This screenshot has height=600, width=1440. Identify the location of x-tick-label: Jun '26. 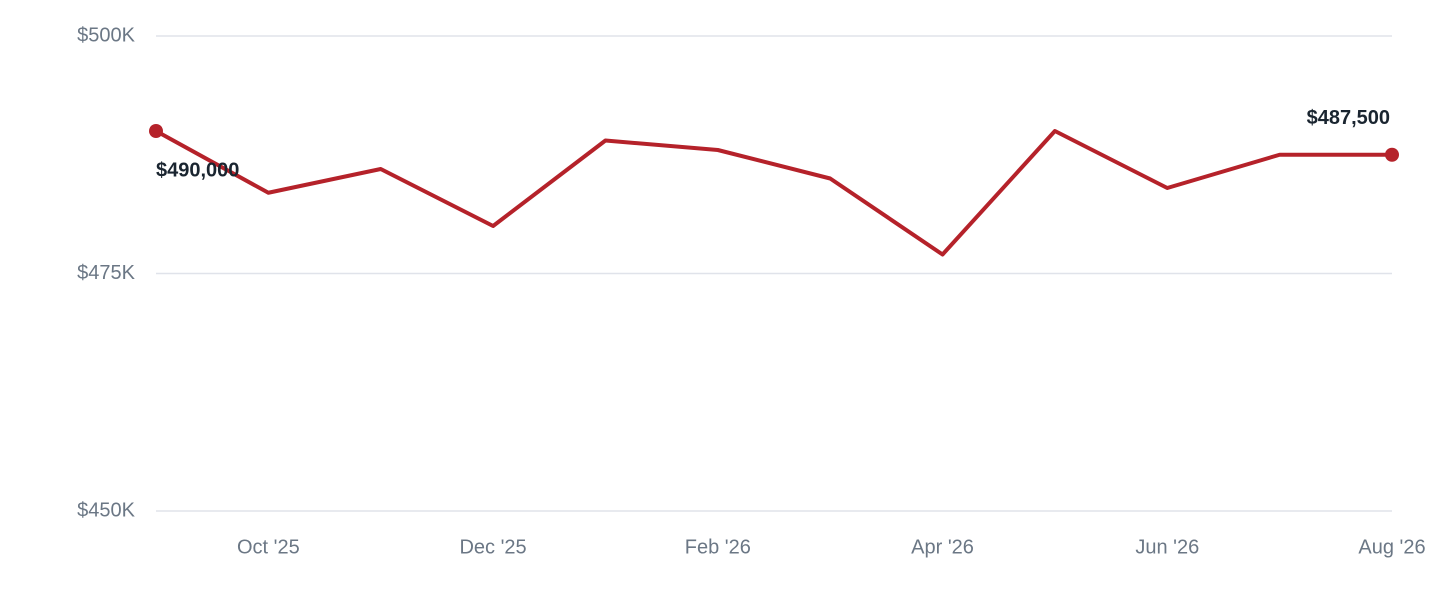
(1167, 547).